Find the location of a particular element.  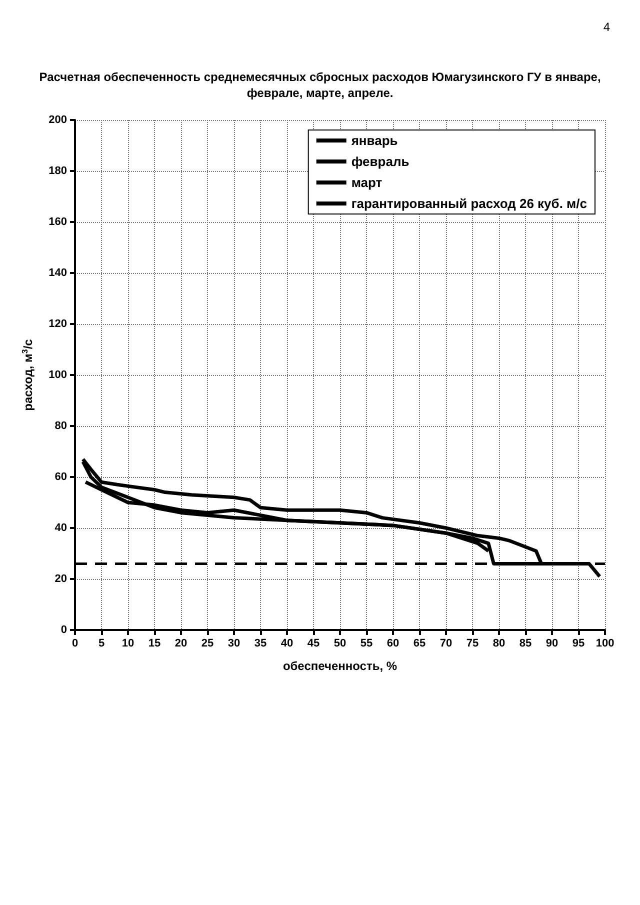

x-tick-label: 60 is located at coordinates (393, 644).